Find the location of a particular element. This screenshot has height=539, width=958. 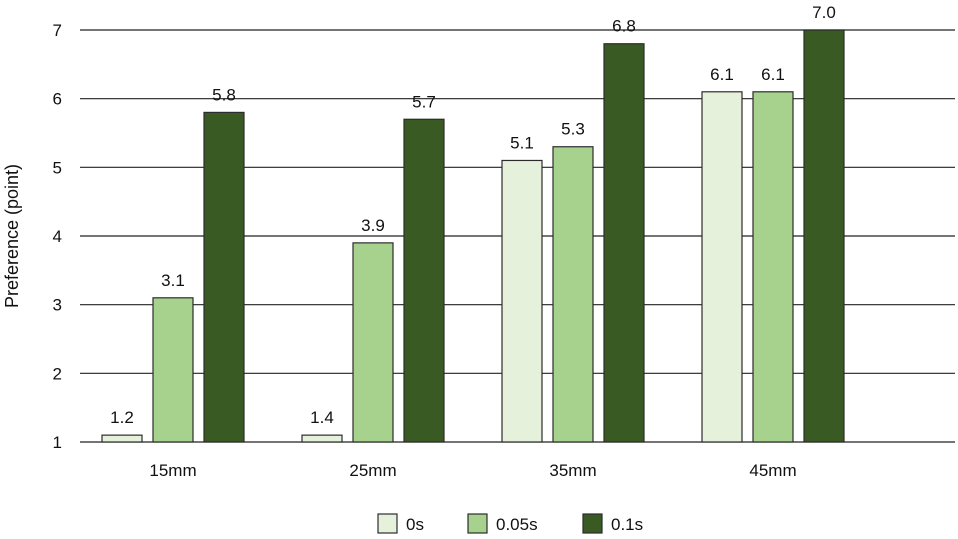

data-label: 7.0 is located at coordinates (824, 12).